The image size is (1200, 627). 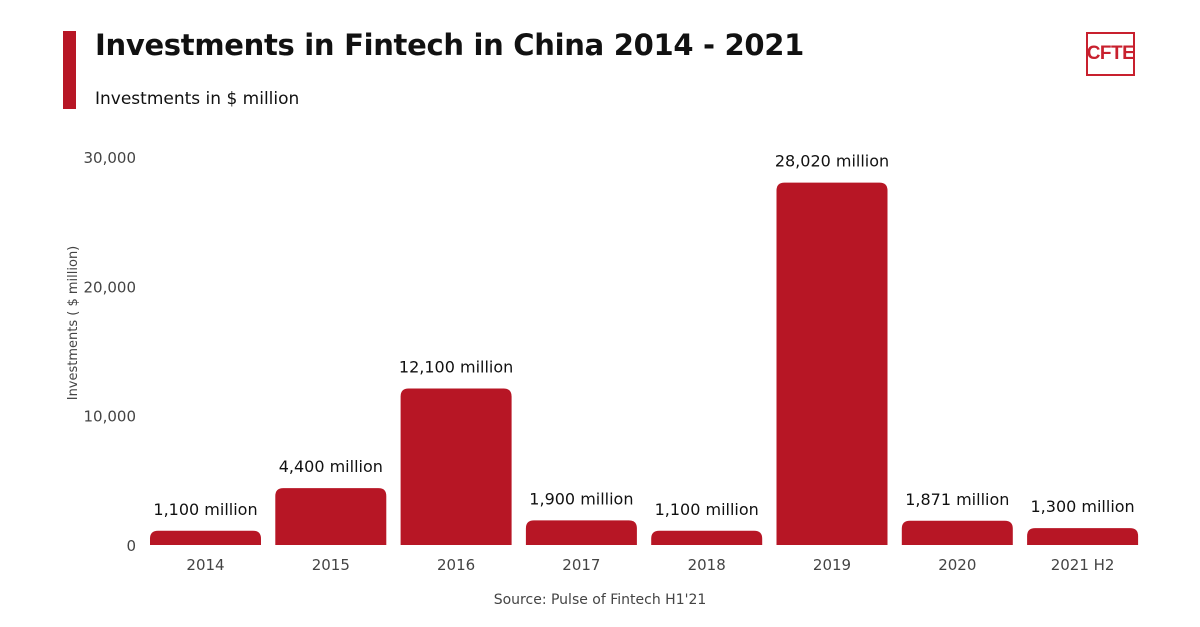 I want to click on x-tick-label: 2018, so click(x=707, y=565).